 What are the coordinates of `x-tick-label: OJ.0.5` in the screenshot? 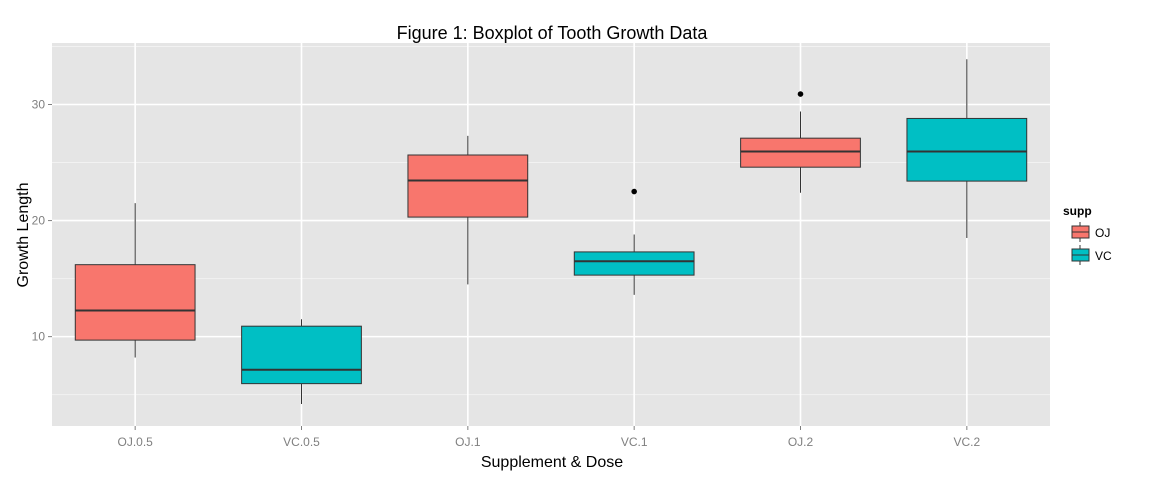 It's located at (135, 442).